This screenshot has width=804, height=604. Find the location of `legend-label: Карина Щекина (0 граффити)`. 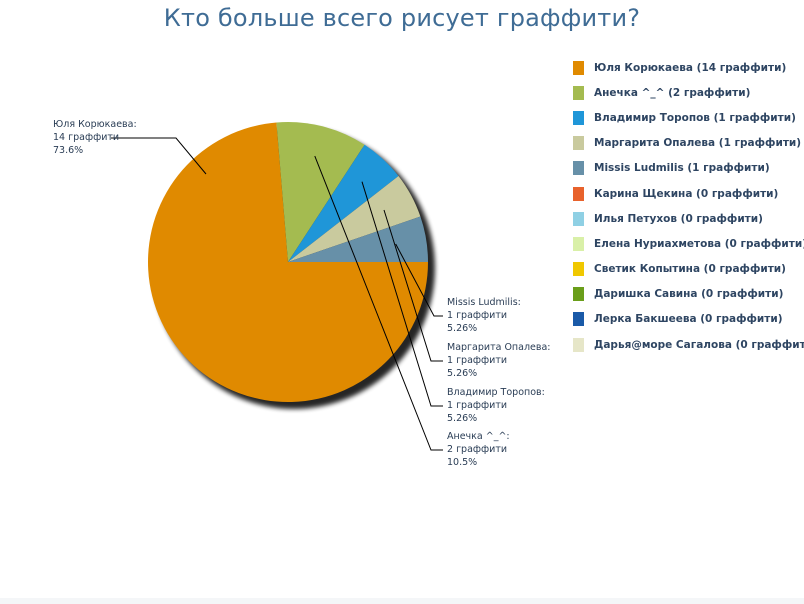

legend-label: Карина Щекина (0 граффити) is located at coordinates (686, 193).